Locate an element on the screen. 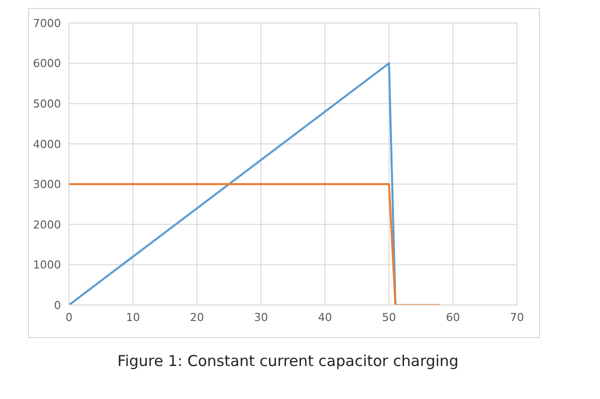  text: Figure 1: Constant current capacitor charging is located at coordinates (288, 361).